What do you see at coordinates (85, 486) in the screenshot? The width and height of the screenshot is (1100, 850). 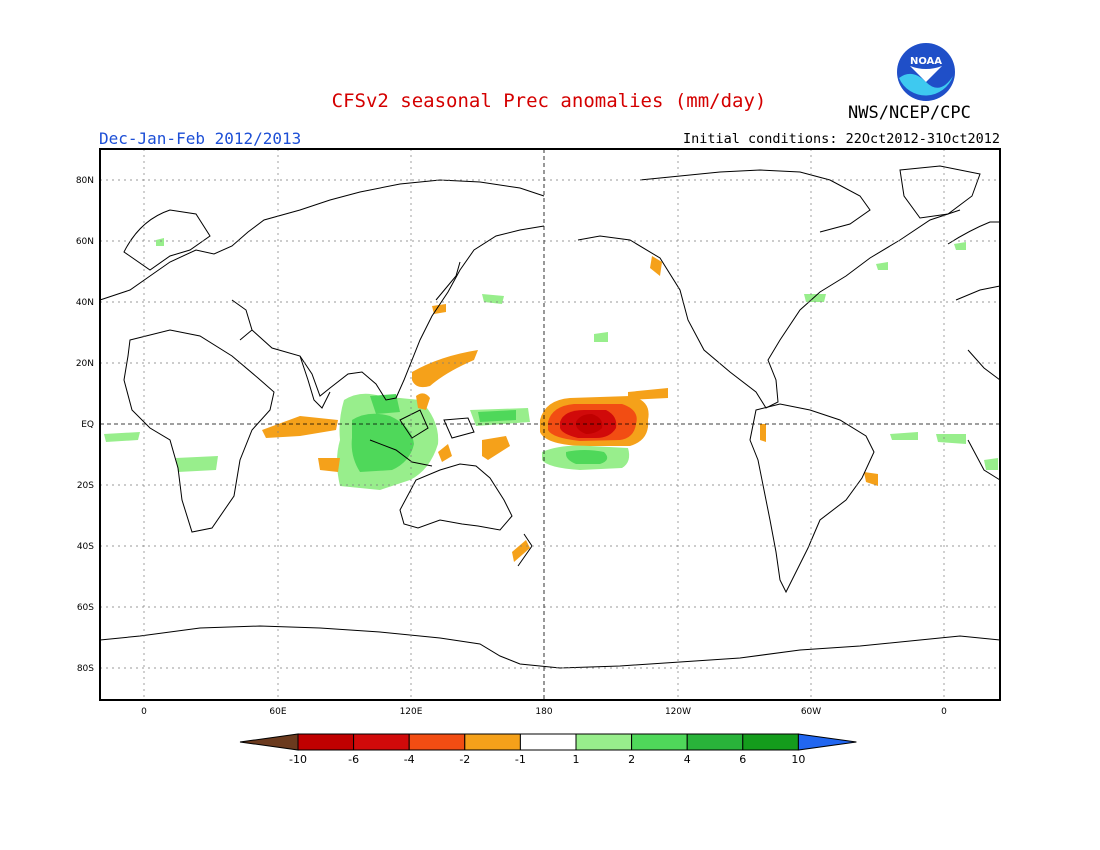 I see `lat-label: 20S` at bounding box center [85, 486].